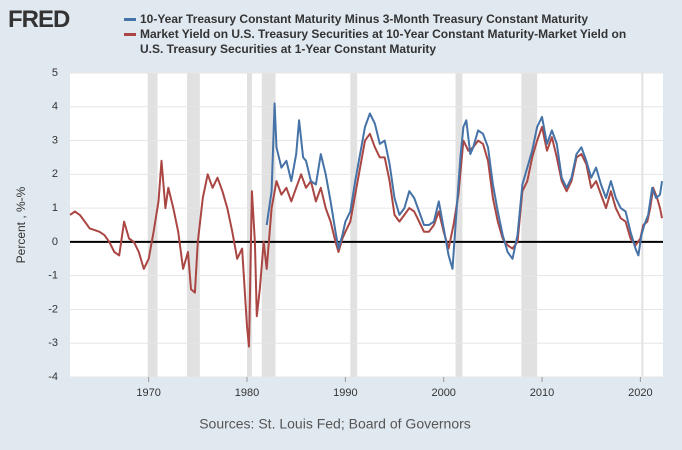  Describe the element at coordinates (53, 276) in the screenshot. I see `y-tick-label: -1` at that location.